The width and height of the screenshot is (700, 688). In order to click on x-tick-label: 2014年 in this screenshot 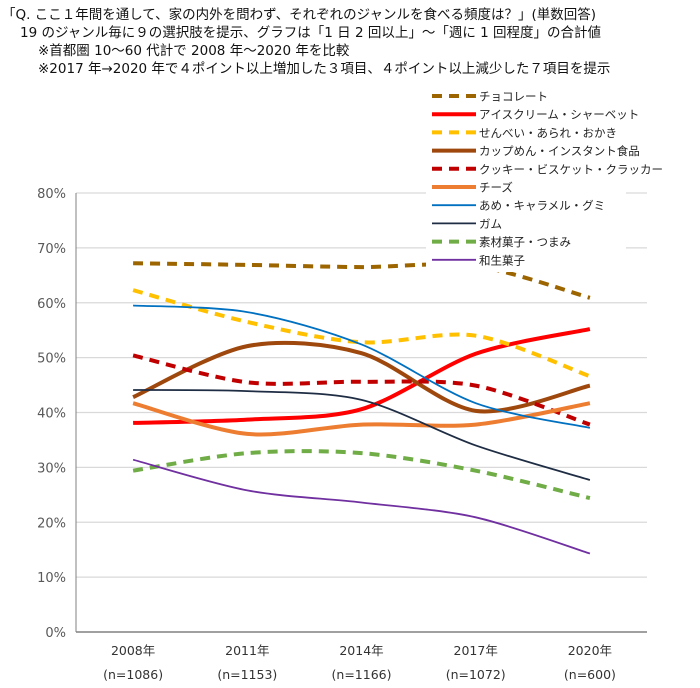, I will do `click(361, 650)`.